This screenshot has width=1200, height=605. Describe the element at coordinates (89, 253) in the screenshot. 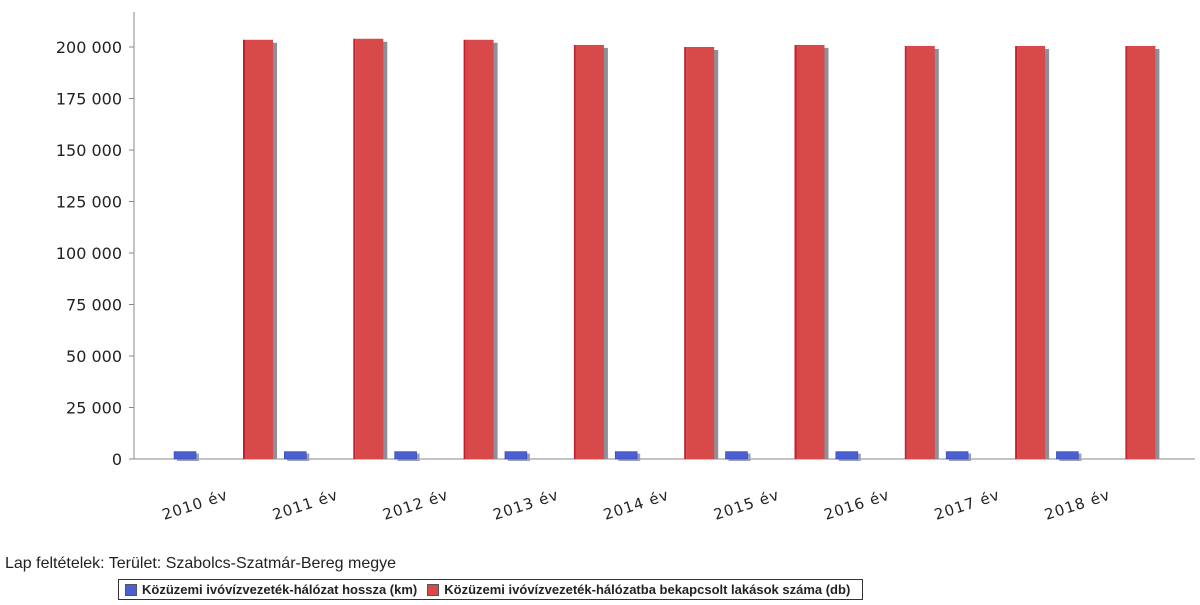

I see `y-tick-label: 100 000` at that location.